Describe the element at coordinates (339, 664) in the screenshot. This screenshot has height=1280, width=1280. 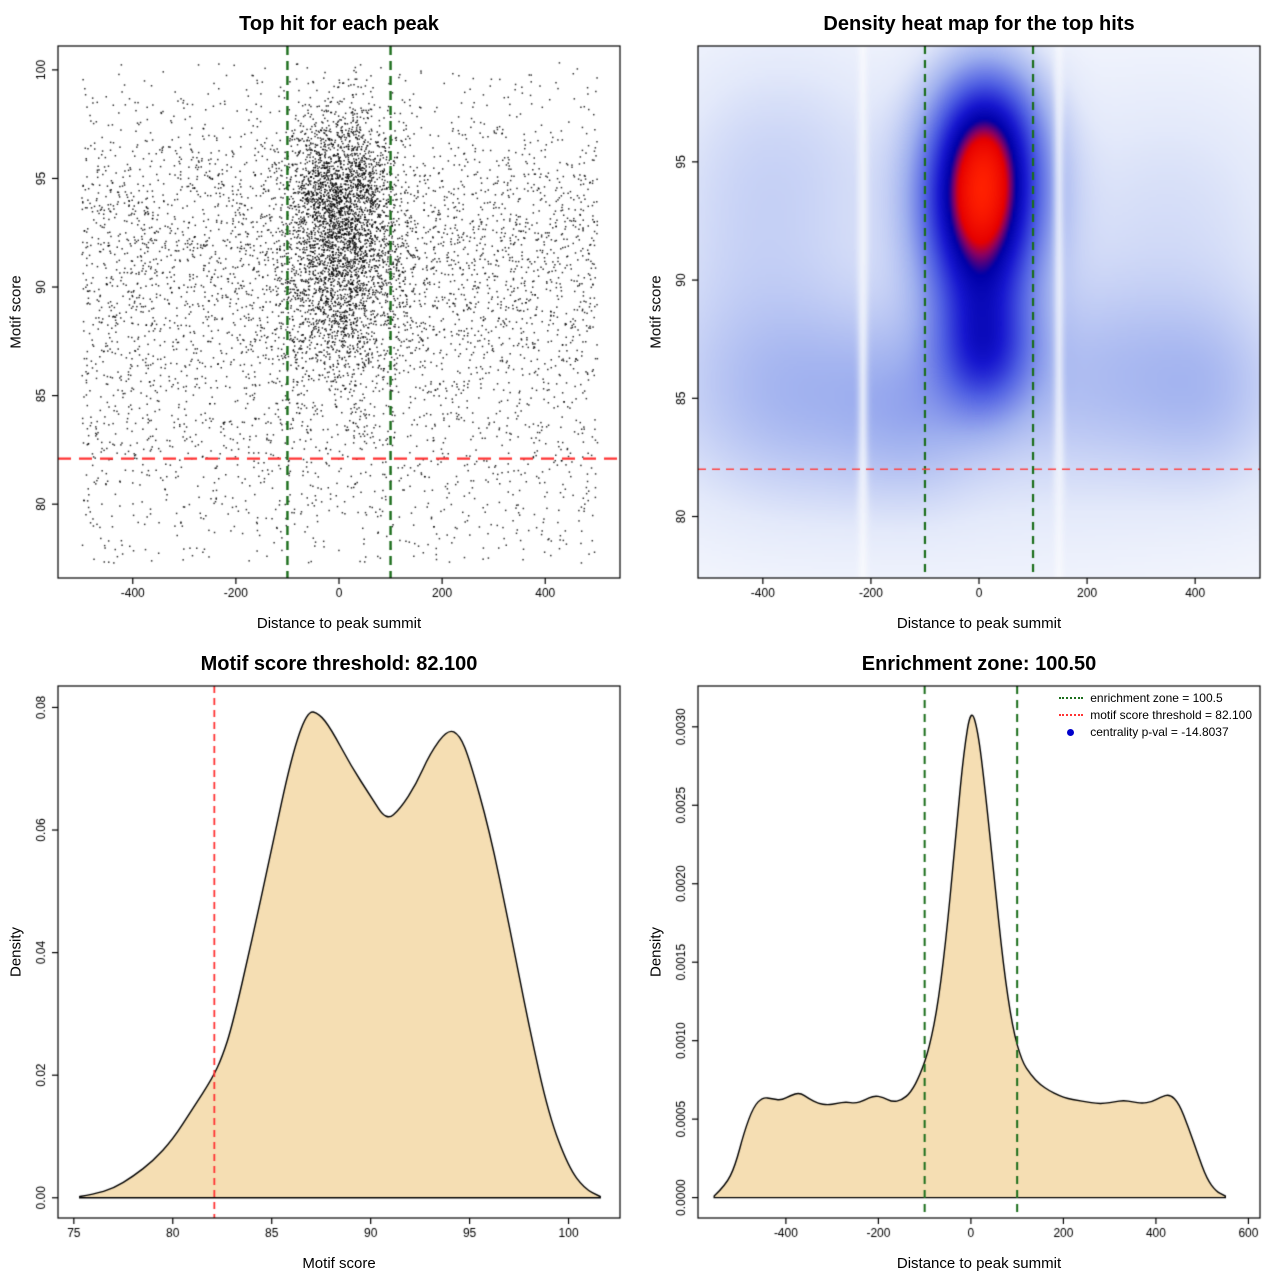
I see `motif-density-title: Motif score threshold: 82.100` at that location.